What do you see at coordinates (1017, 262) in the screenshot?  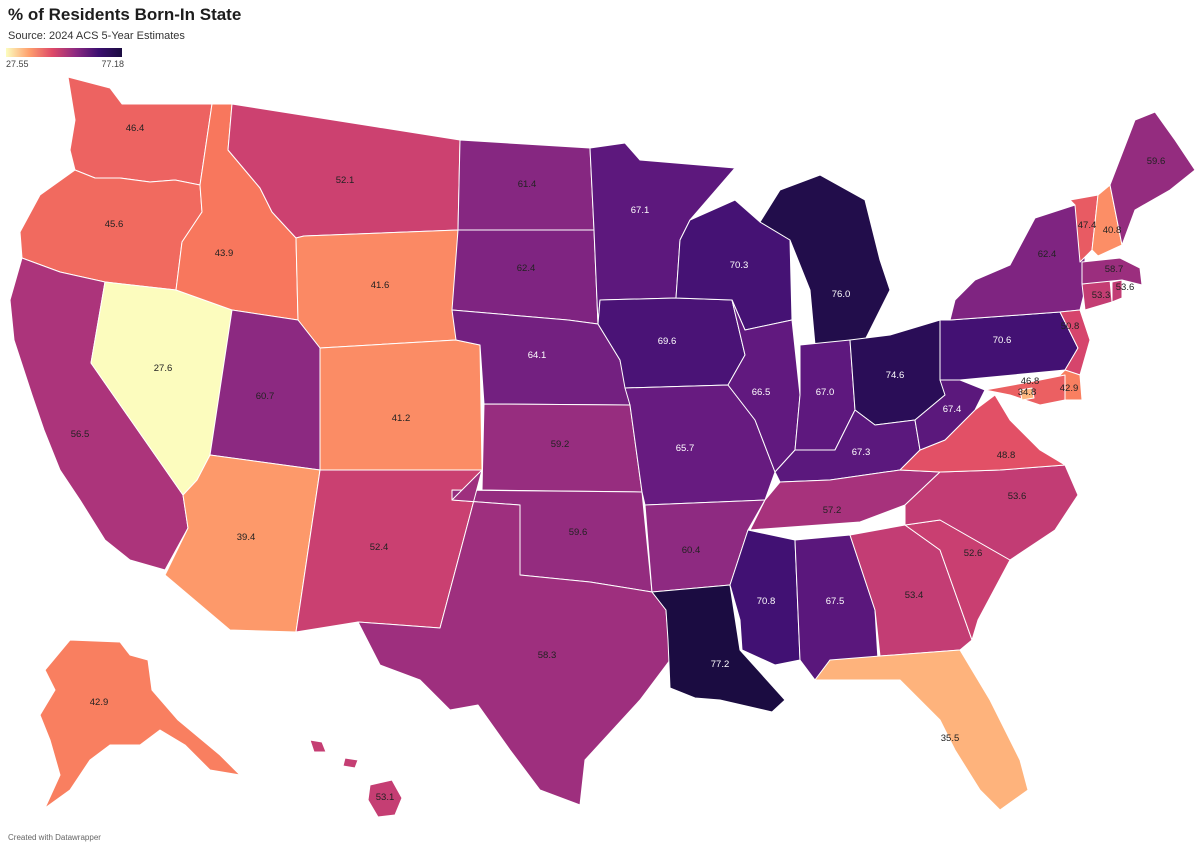 I see `state-shape-ny` at bounding box center [1017, 262].